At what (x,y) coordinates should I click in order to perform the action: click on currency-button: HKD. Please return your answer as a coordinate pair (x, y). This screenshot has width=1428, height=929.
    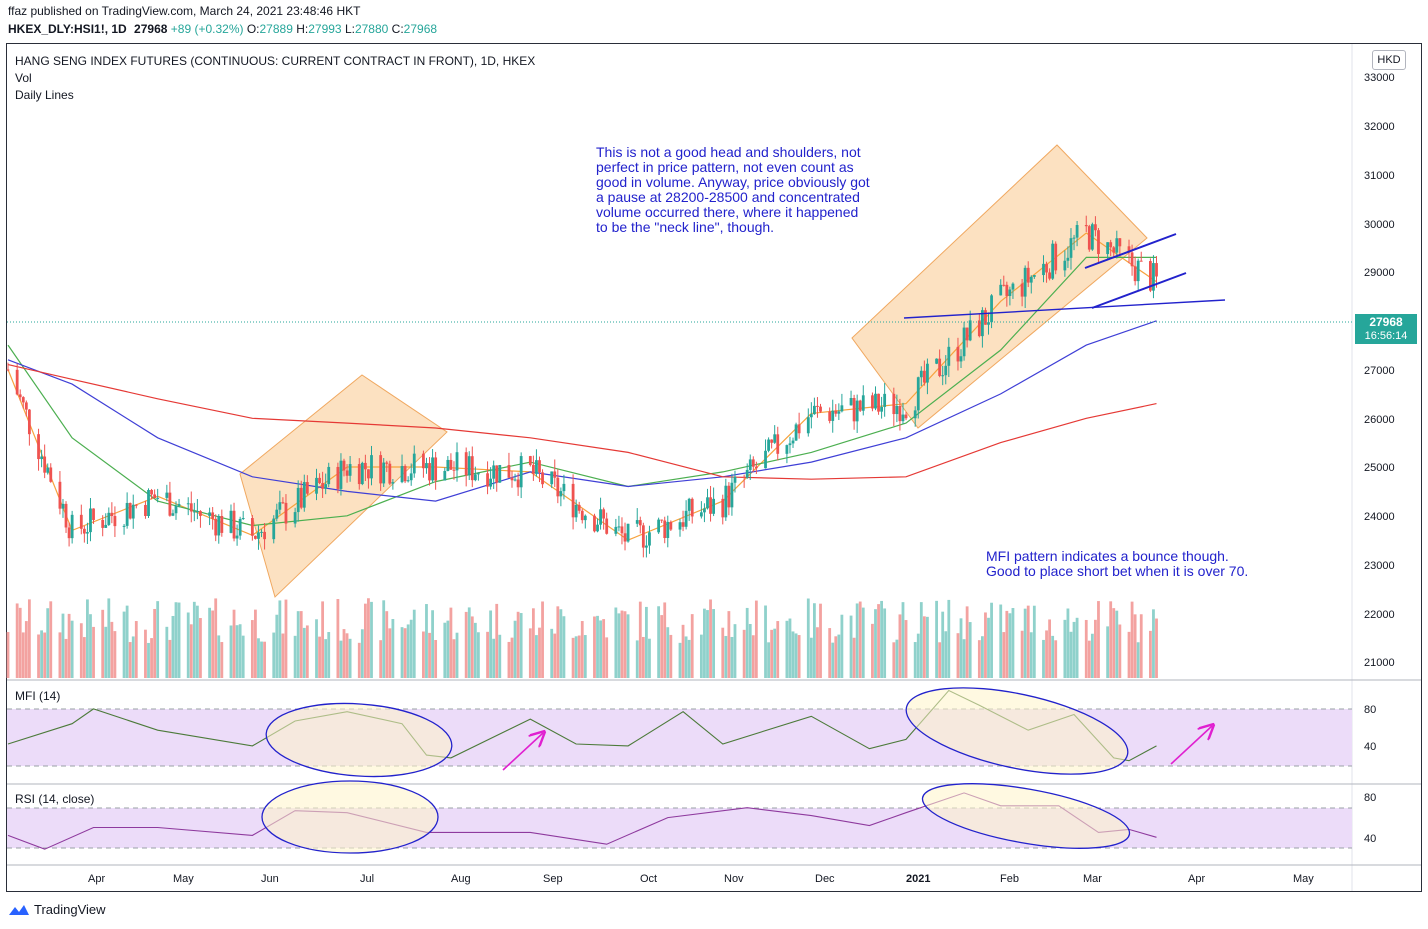
    Looking at the image, I should click on (1389, 60).